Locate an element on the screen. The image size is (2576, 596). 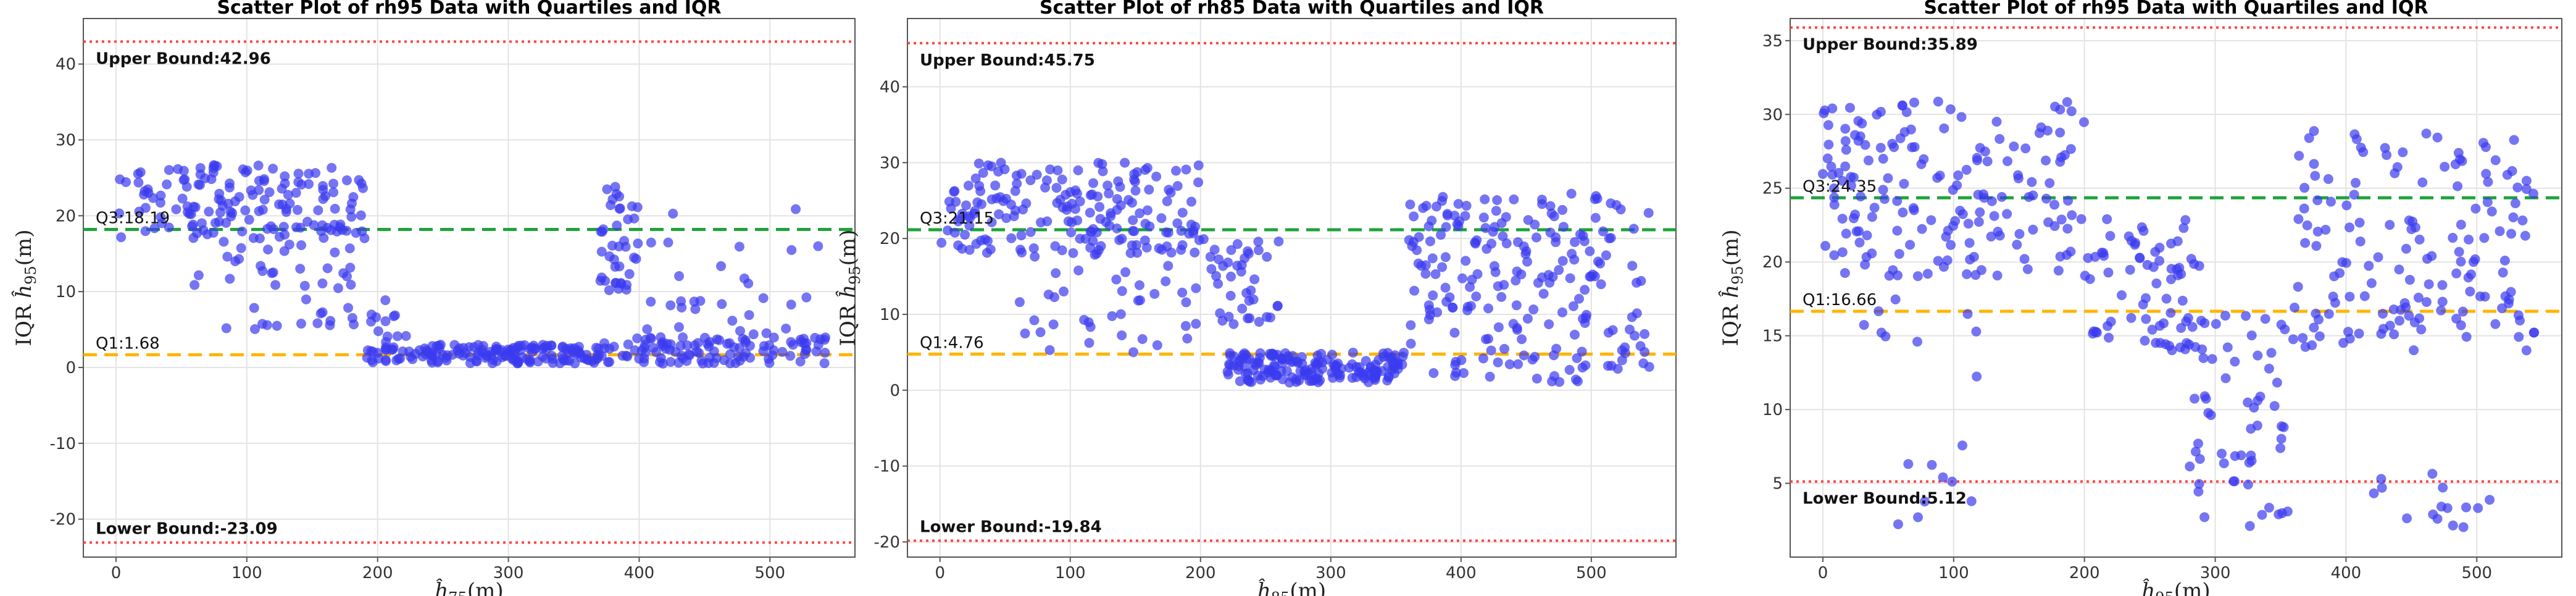
y-tick-label: 30 is located at coordinates (66, 141).